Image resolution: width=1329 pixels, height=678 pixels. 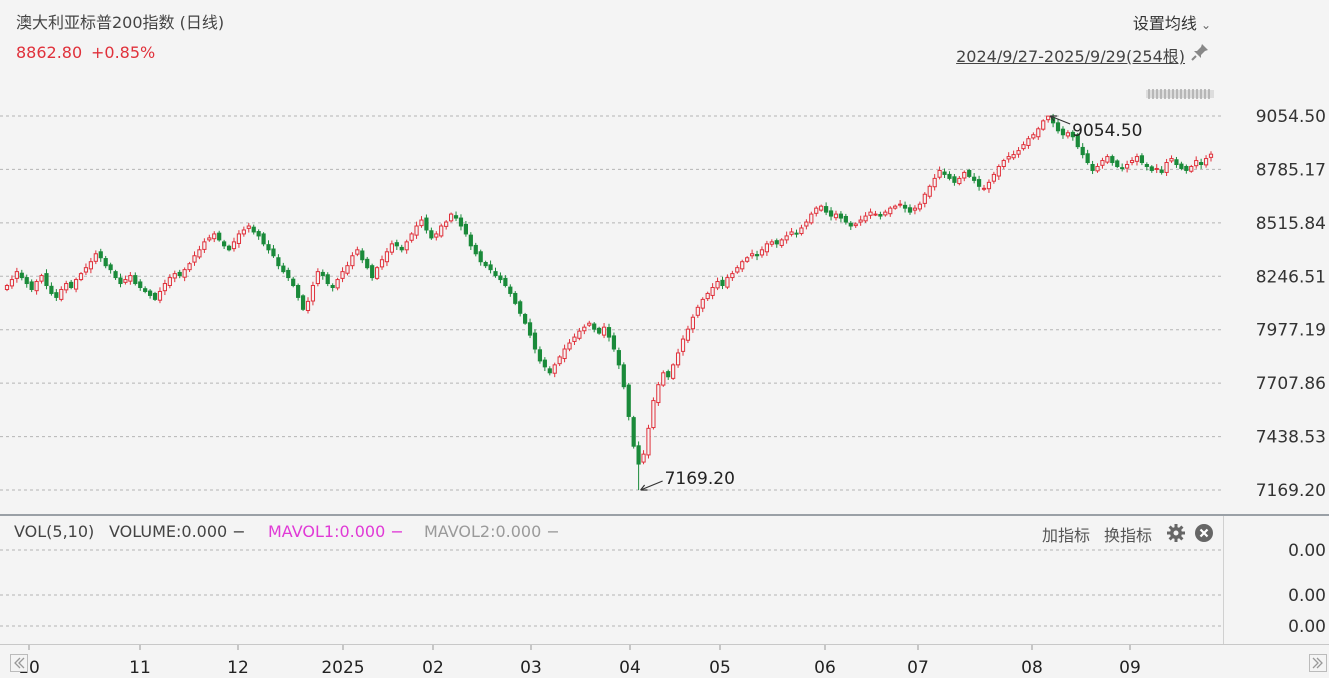 I want to click on y-tick-label: 7438.53, so click(x=1291, y=438).